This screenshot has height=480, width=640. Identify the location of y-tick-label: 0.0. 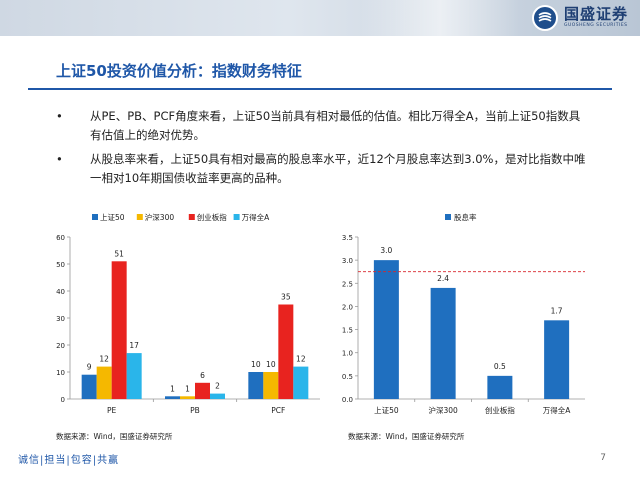
(347, 400).